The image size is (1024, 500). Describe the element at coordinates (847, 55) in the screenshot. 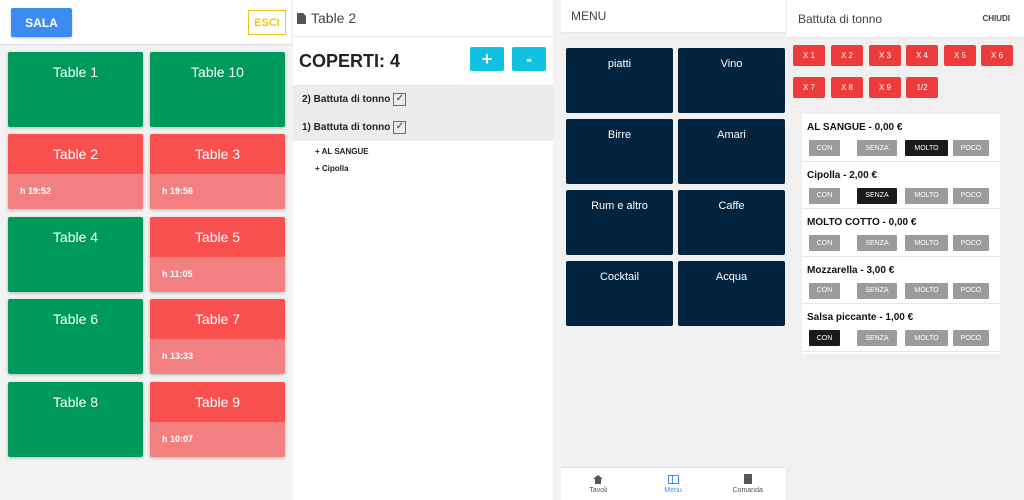

I see `quantity-button: X 2` at that location.